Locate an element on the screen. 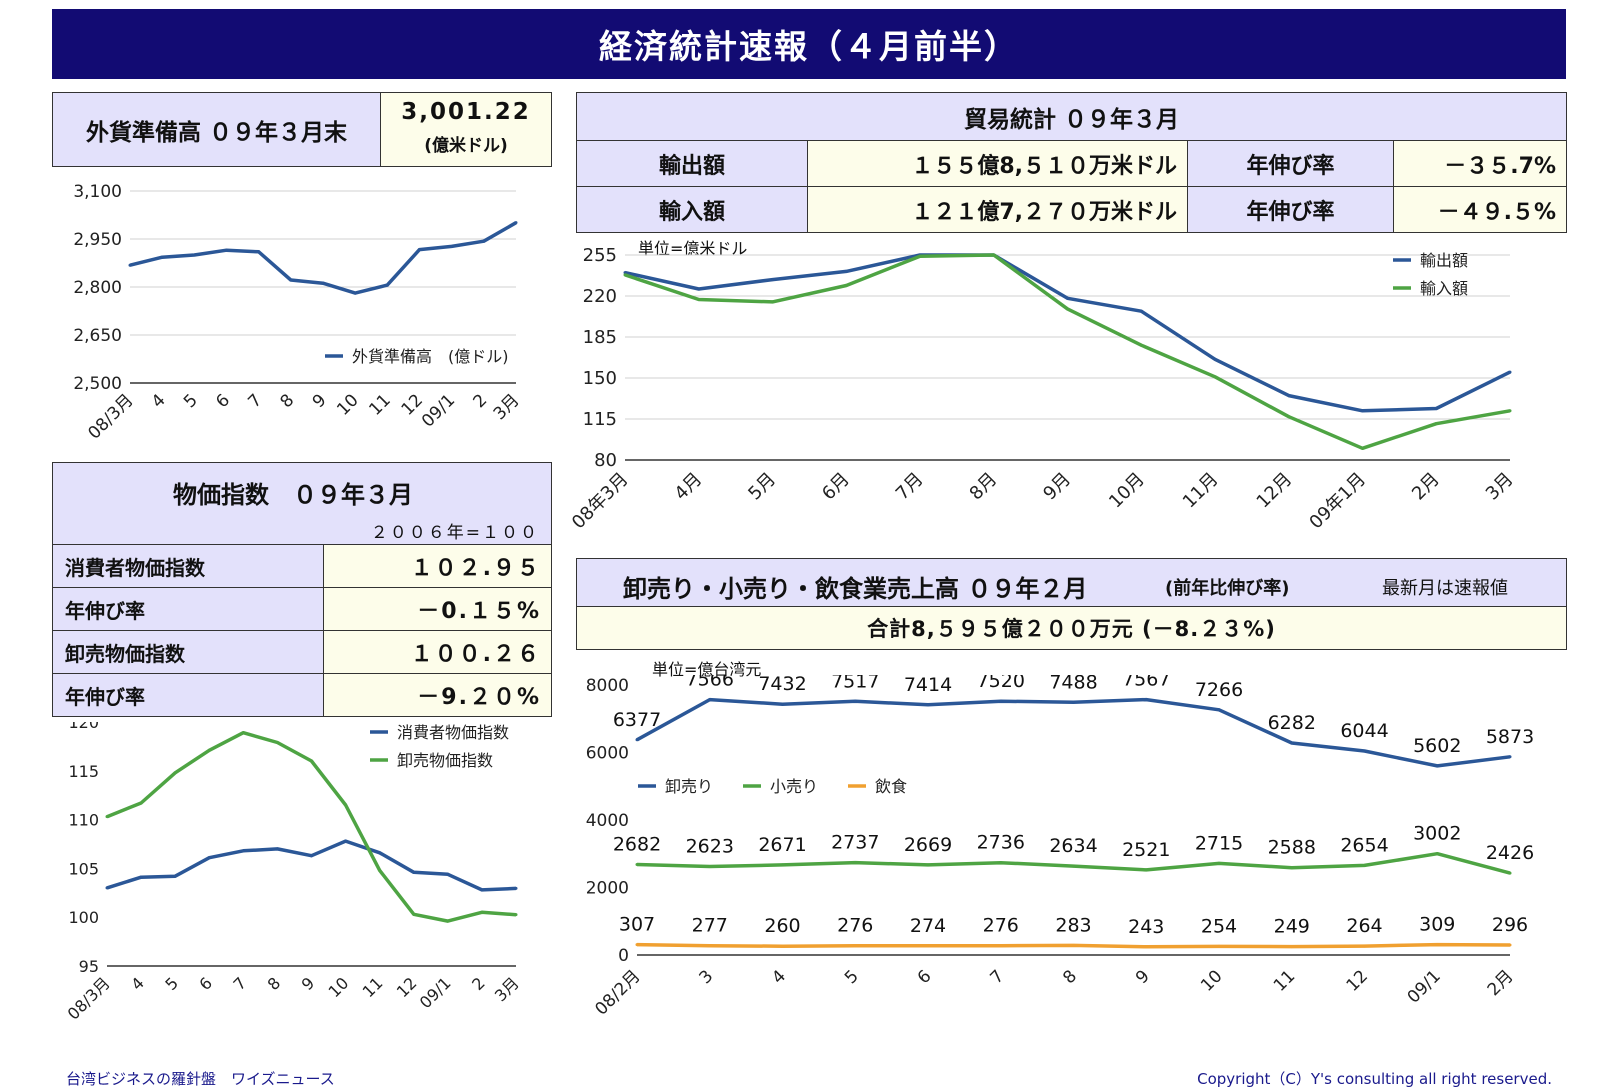 This screenshot has height=1089, width=1600. x-tick-label: 9月 is located at coordinates (1057, 487).